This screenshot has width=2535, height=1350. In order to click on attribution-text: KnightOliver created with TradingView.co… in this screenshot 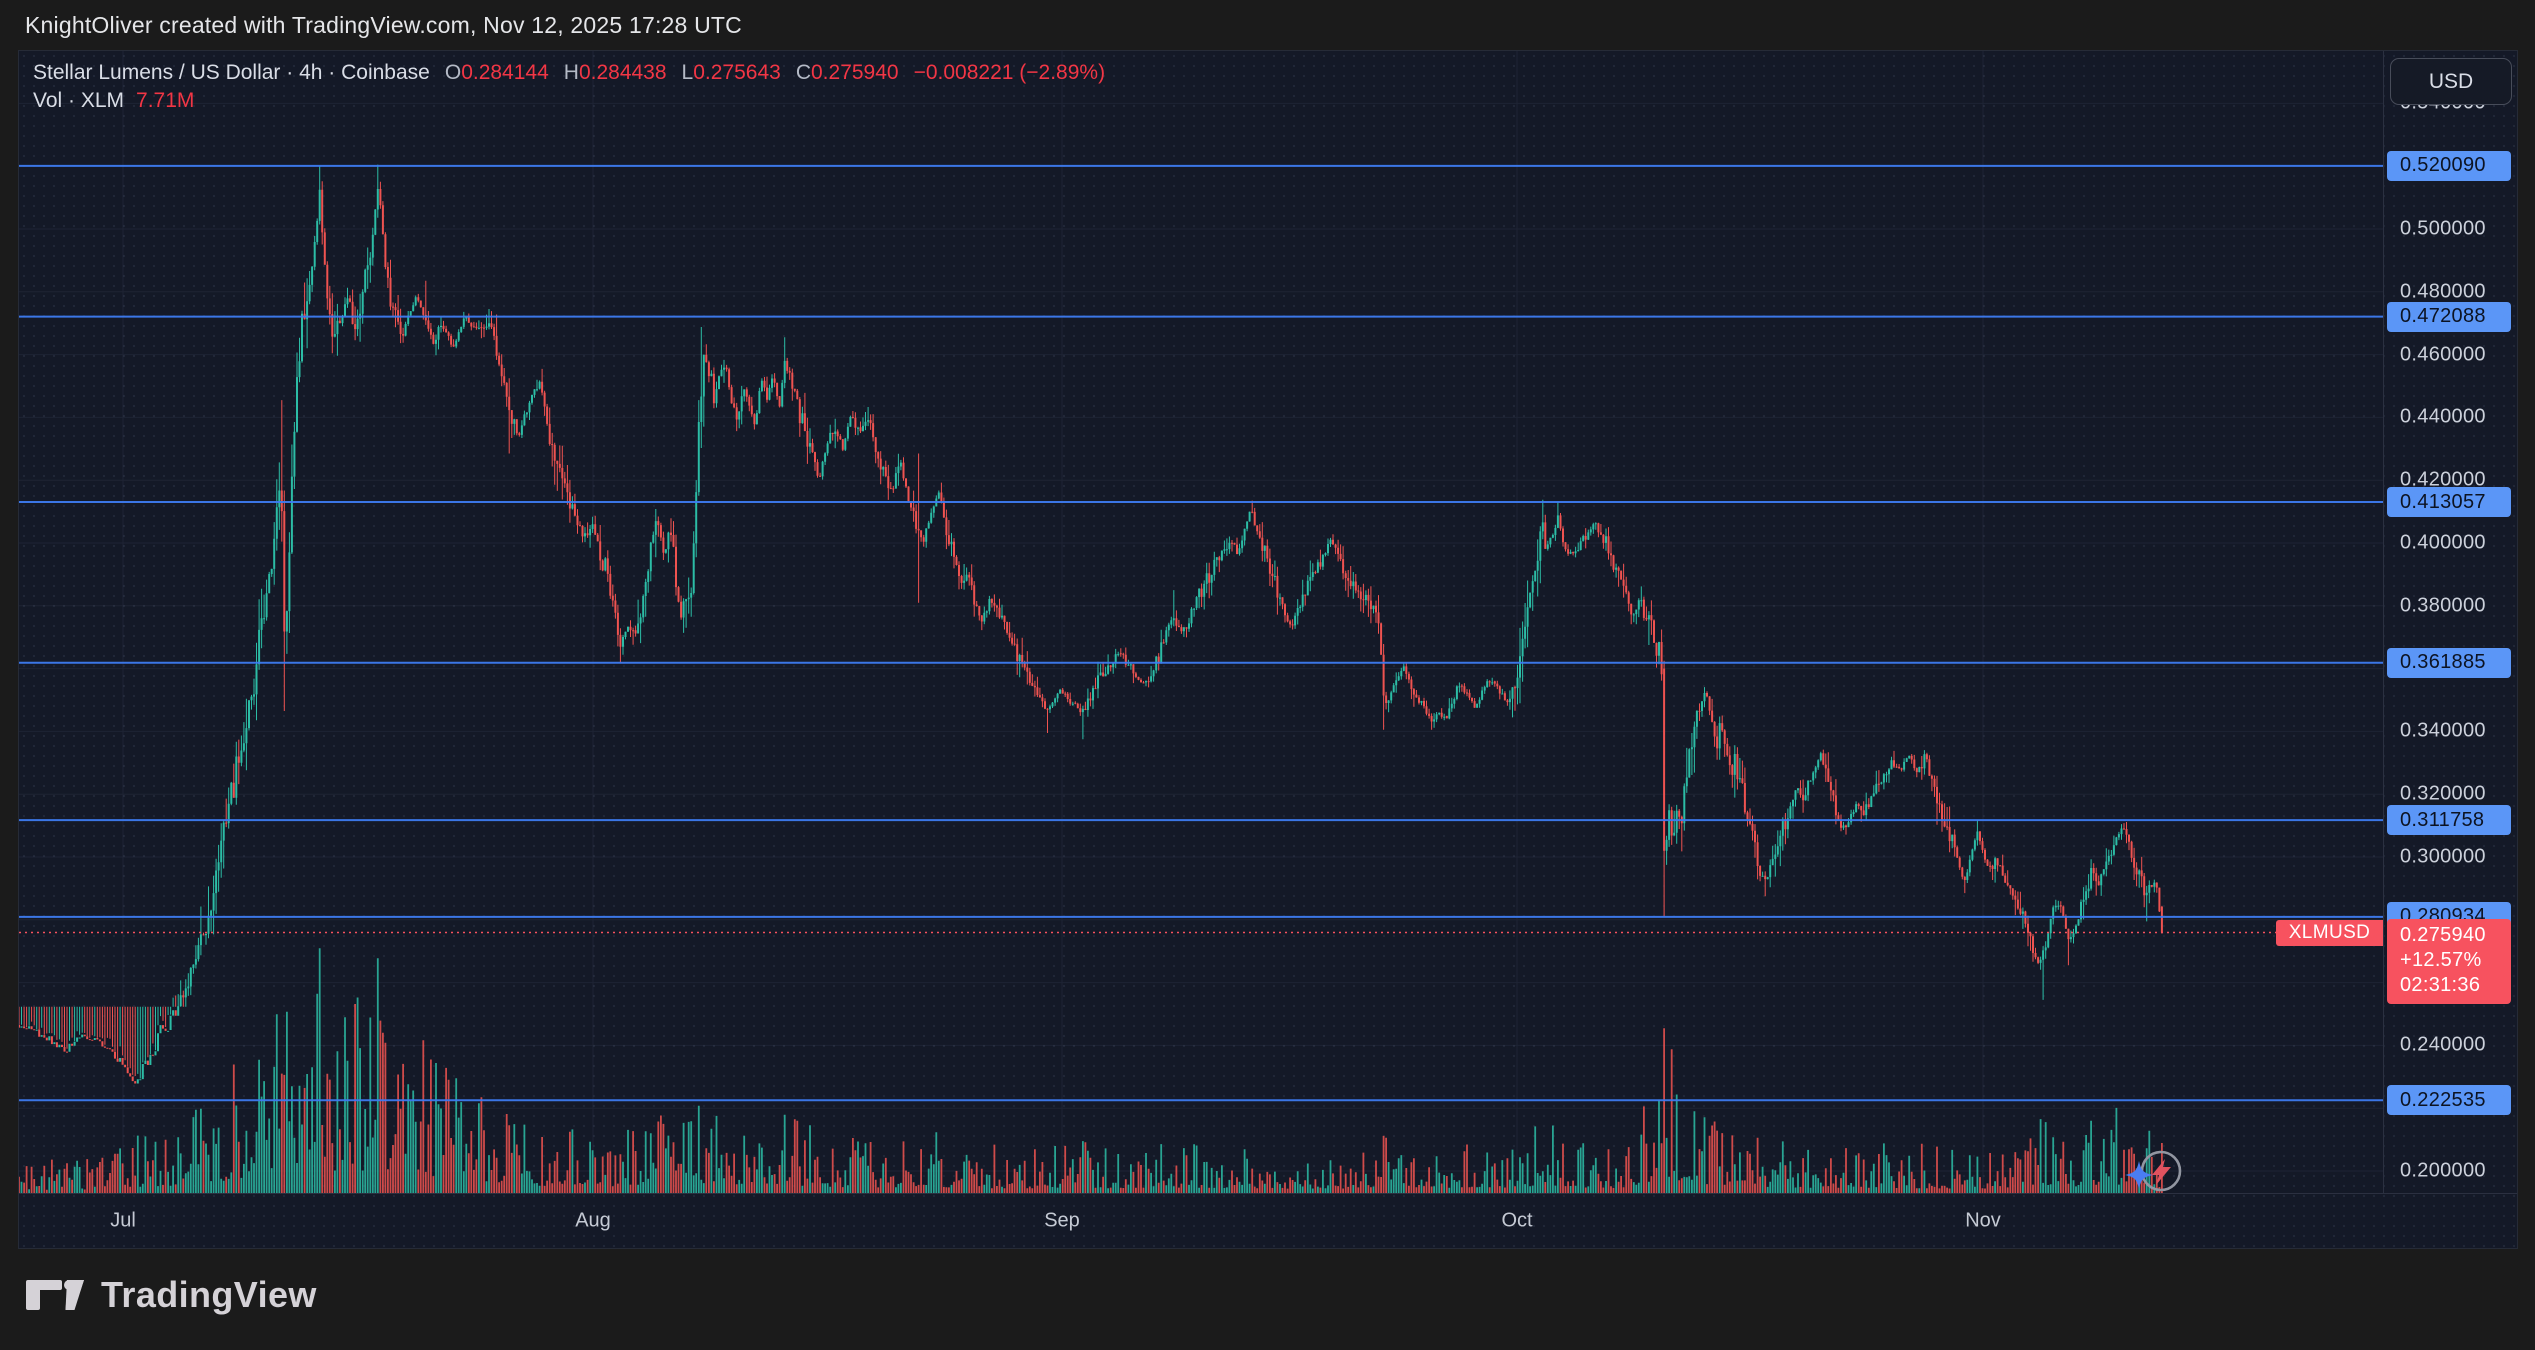, I will do `click(383, 24)`.